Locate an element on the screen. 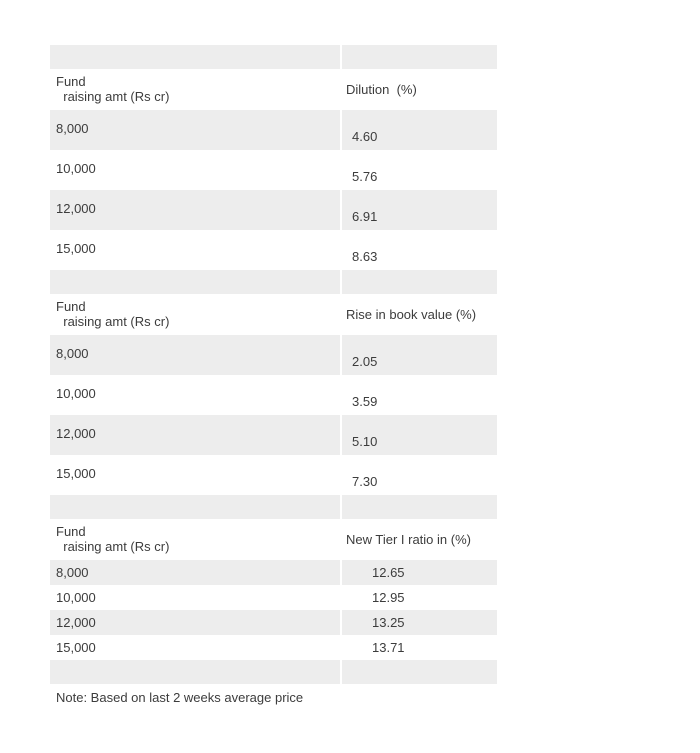 This screenshot has height=753, width=700. cell-metric-value: 5.76 is located at coordinates (365, 176).